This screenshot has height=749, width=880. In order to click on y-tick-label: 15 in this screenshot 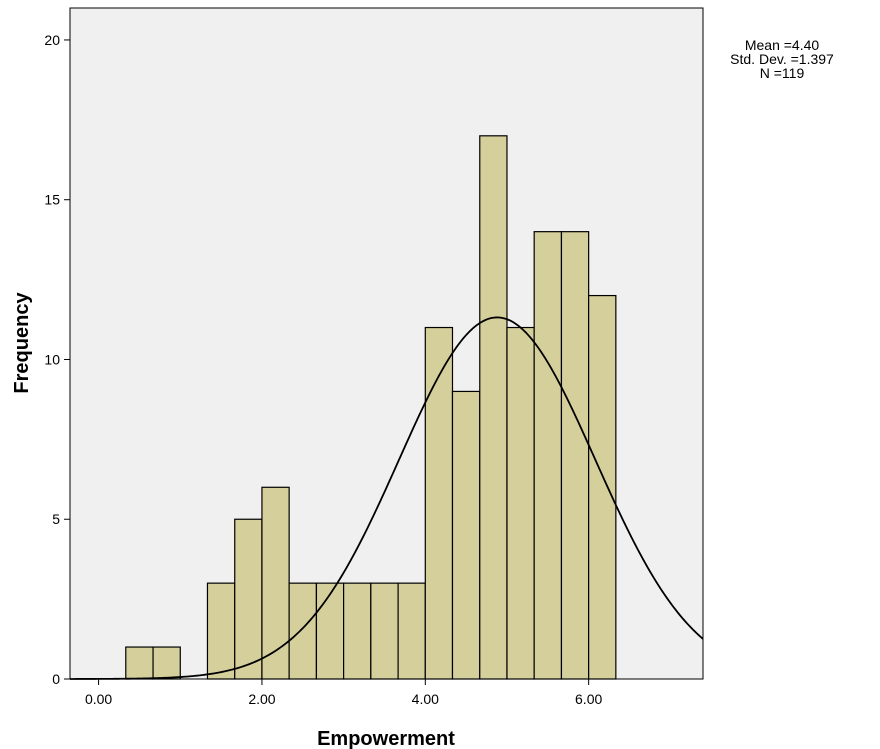, I will do `click(52, 200)`.